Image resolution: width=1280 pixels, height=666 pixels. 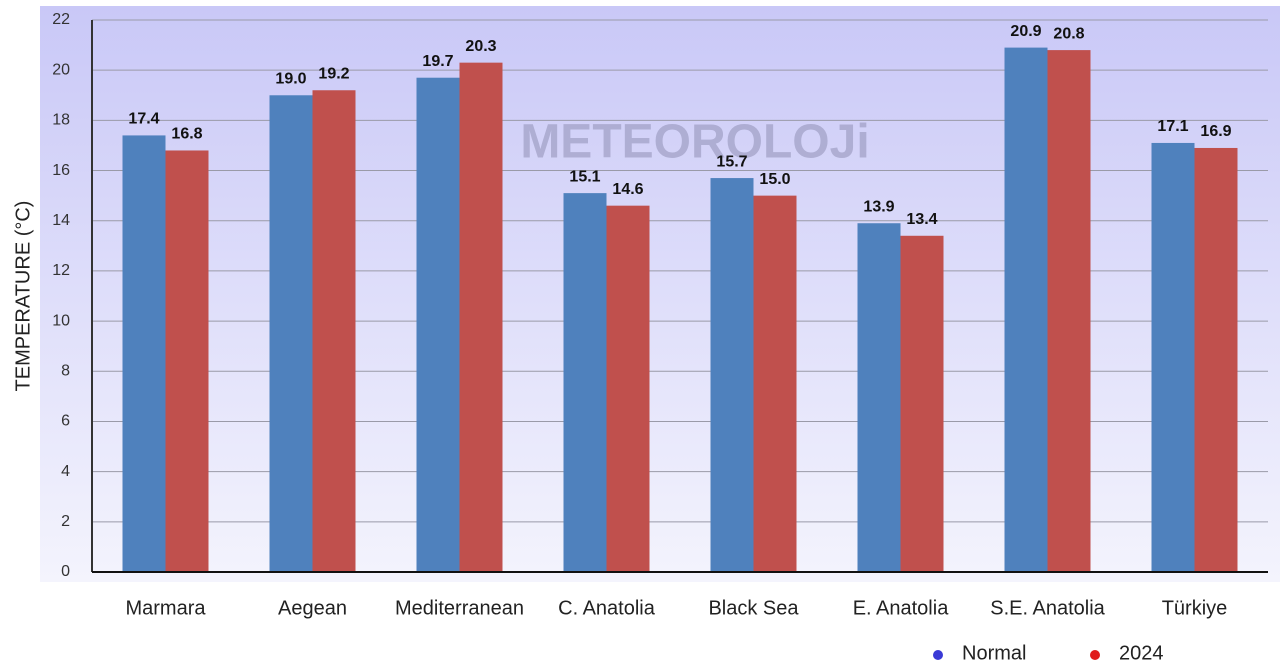 I want to click on value-label: 15.7, so click(x=731, y=161).